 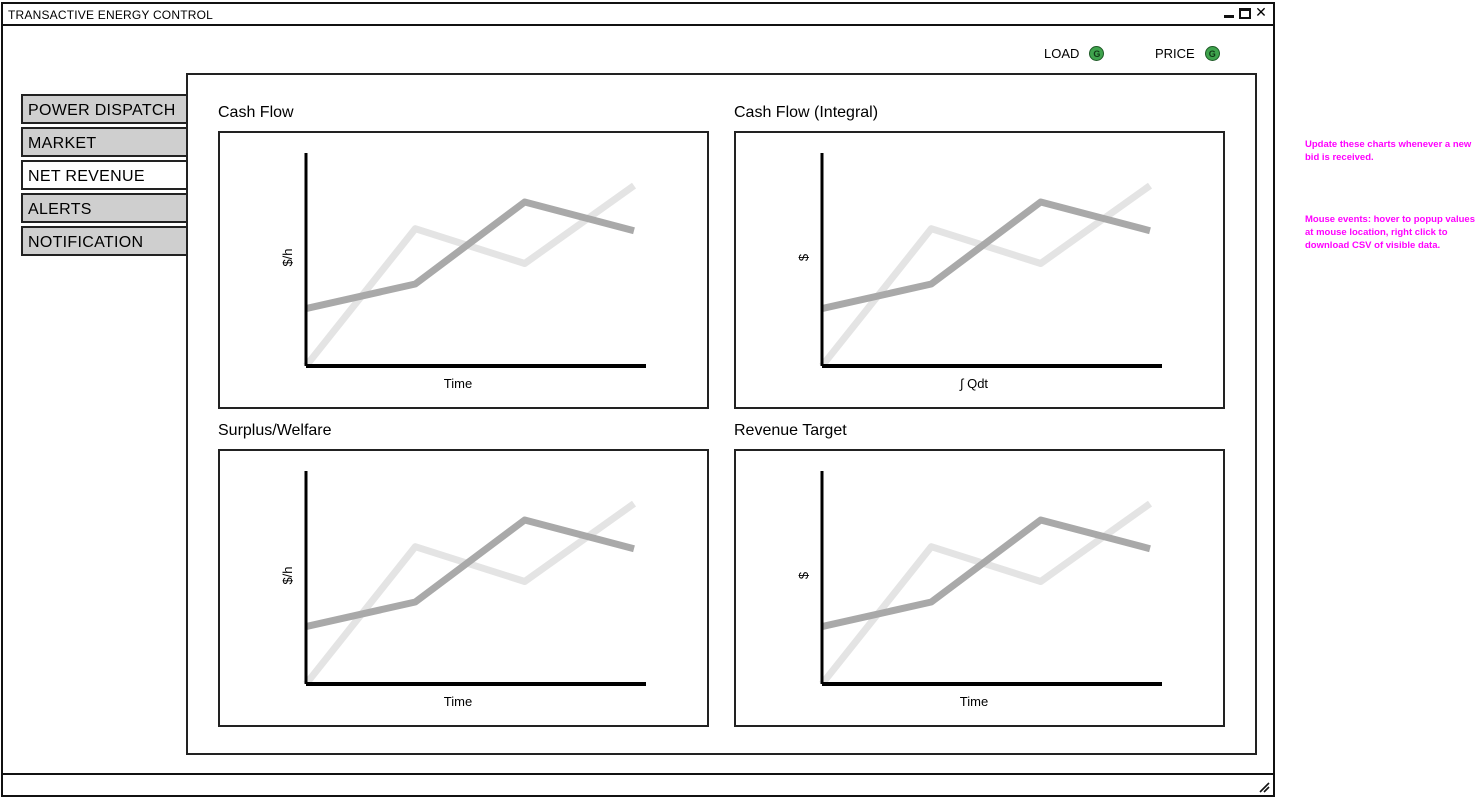 What do you see at coordinates (104, 241) in the screenshot?
I see `tab-notification: NOTIFICATION` at bounding box center [104, 241].